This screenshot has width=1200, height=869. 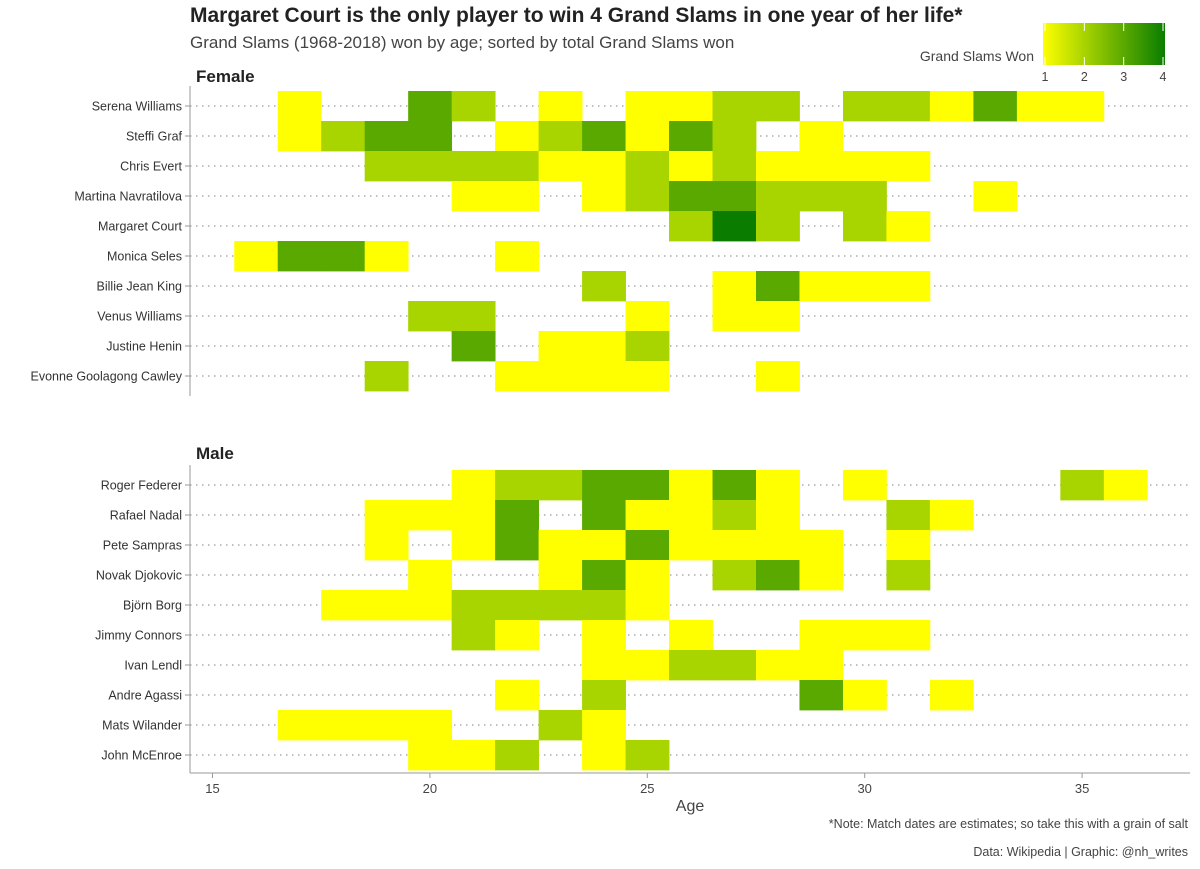 What do you see at coordinates (128, 197) in the screenshot?
I see `row-label-martina-navratilova: Martina Navratilova` at bounding box center [128, 197].